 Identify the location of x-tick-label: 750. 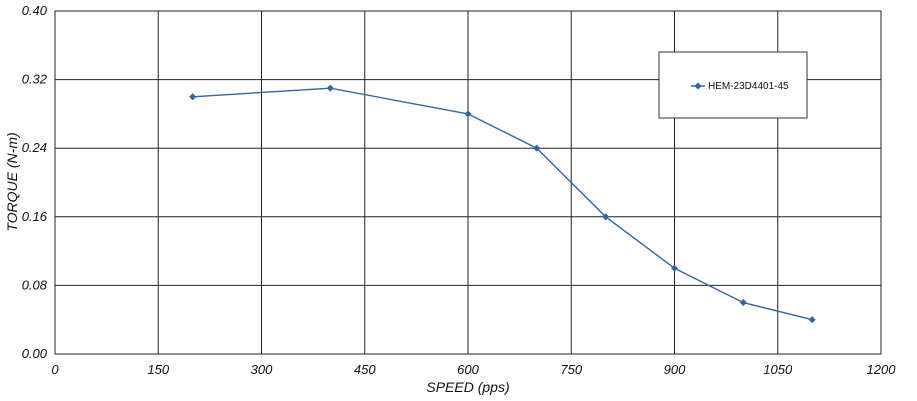
(571, 369).